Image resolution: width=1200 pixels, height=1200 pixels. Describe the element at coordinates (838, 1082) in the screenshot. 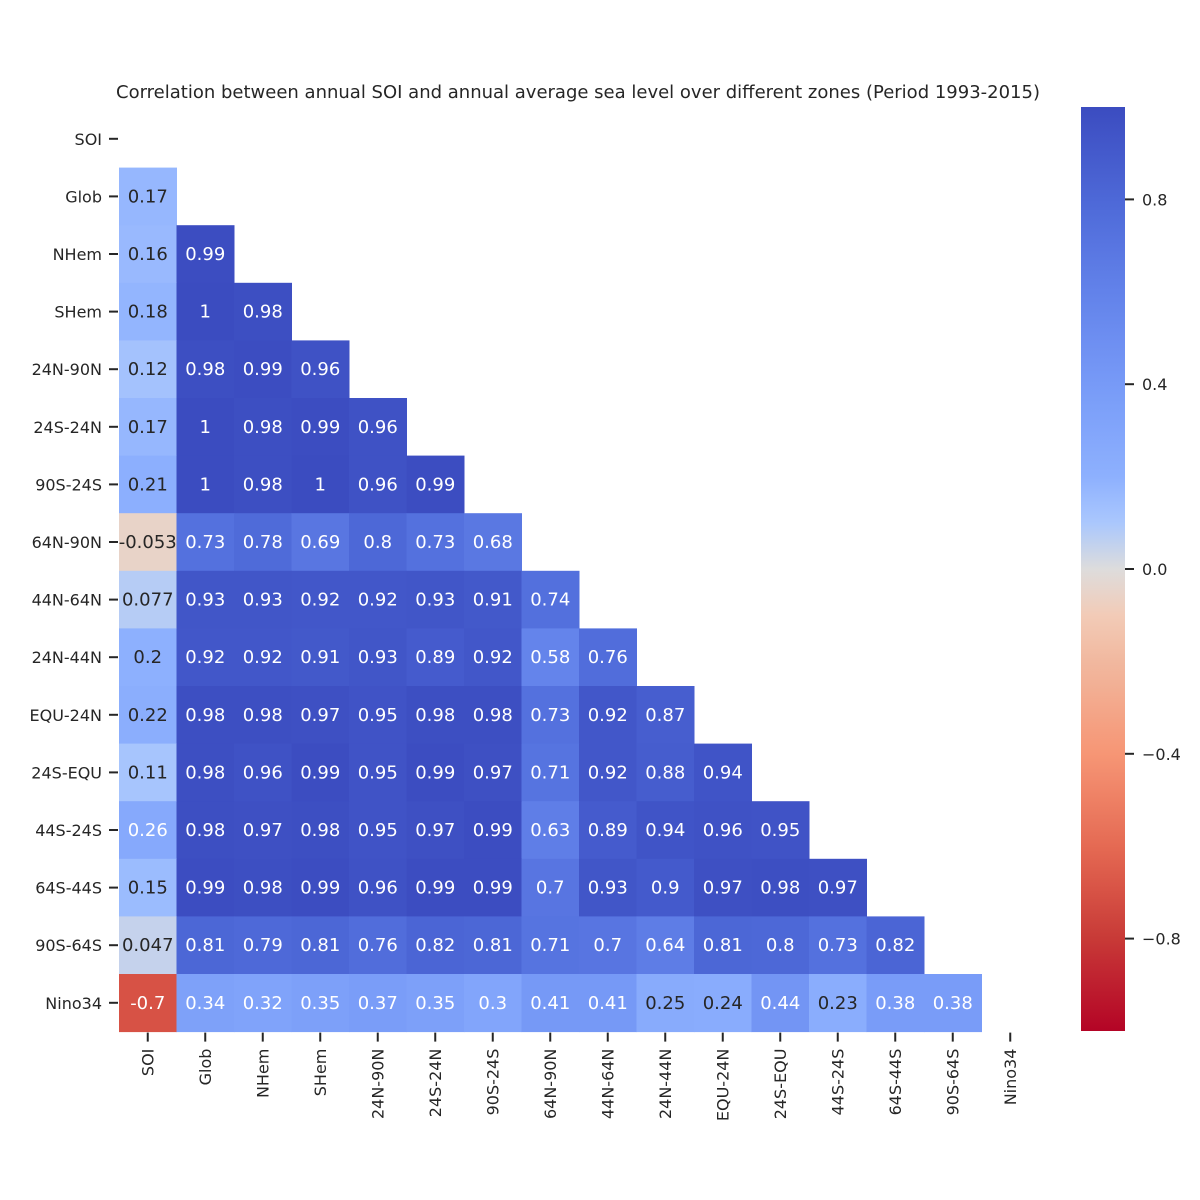

I see `x-tick-label: 44S-24S` at that location.